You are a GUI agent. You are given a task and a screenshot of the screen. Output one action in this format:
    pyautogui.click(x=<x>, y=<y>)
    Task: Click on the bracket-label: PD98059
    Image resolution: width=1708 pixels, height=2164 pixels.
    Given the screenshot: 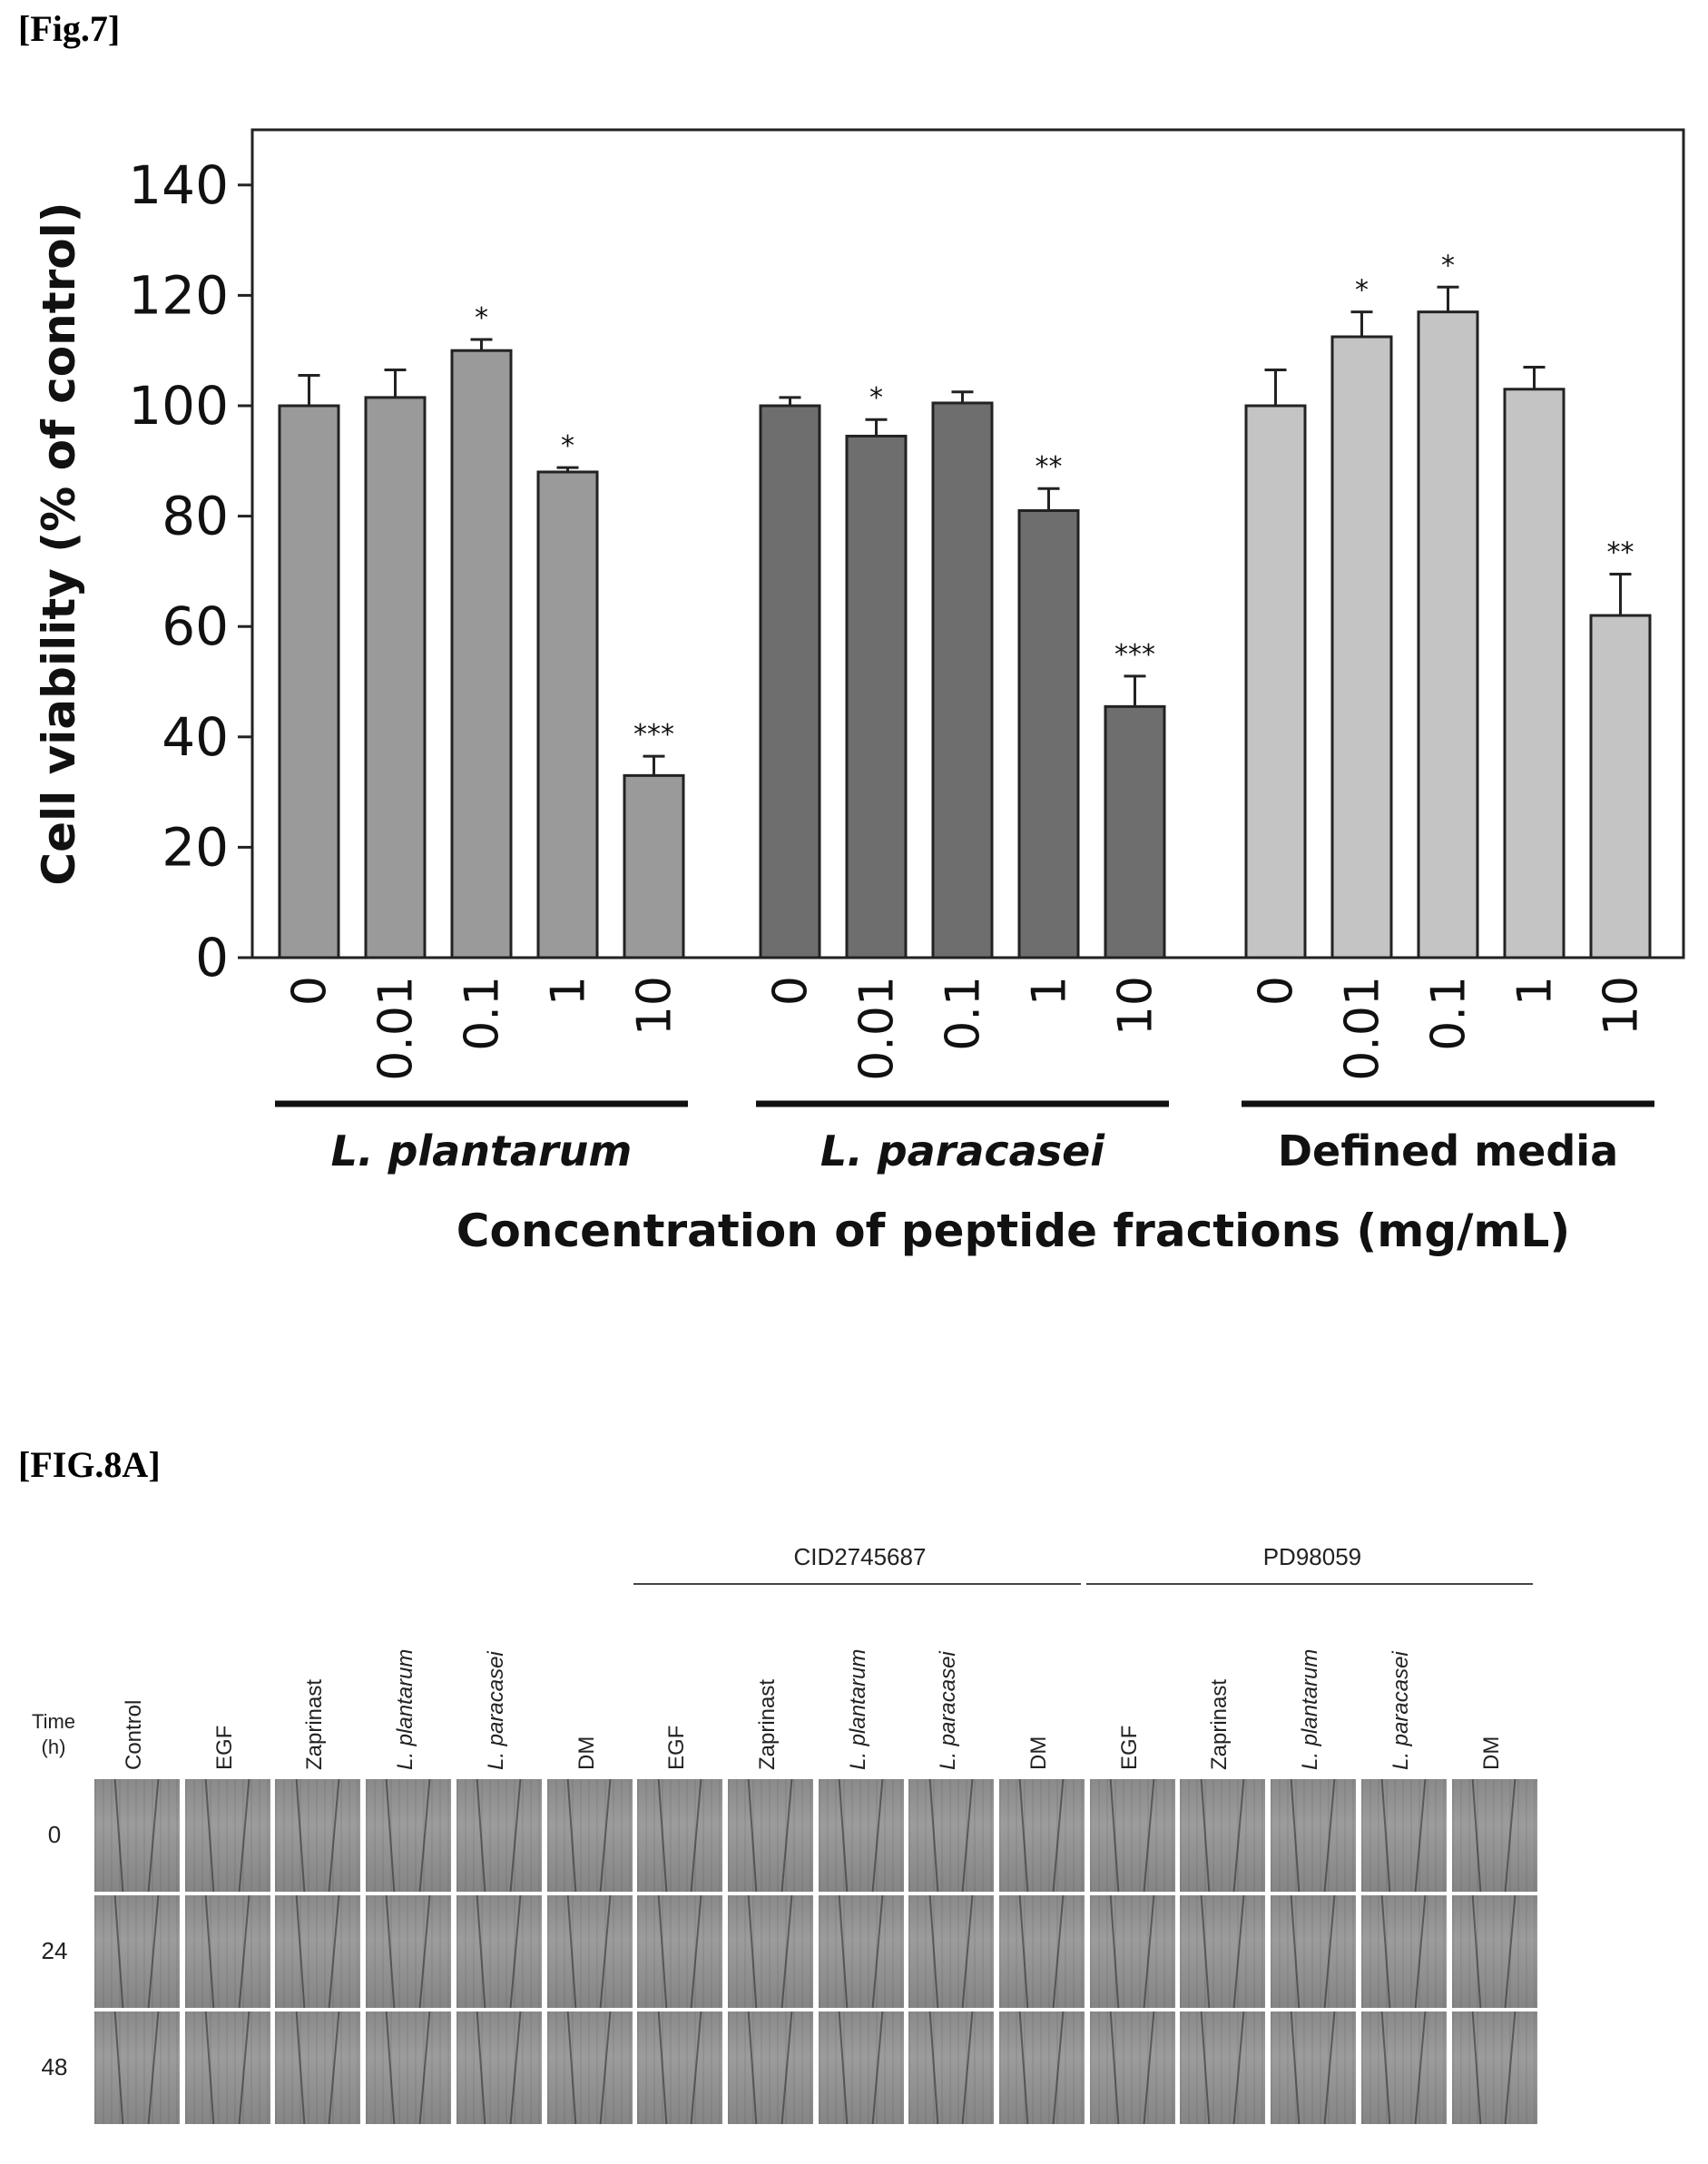 What is the action you would take?
    pyautogui.click(x=1312, y=1556)
    